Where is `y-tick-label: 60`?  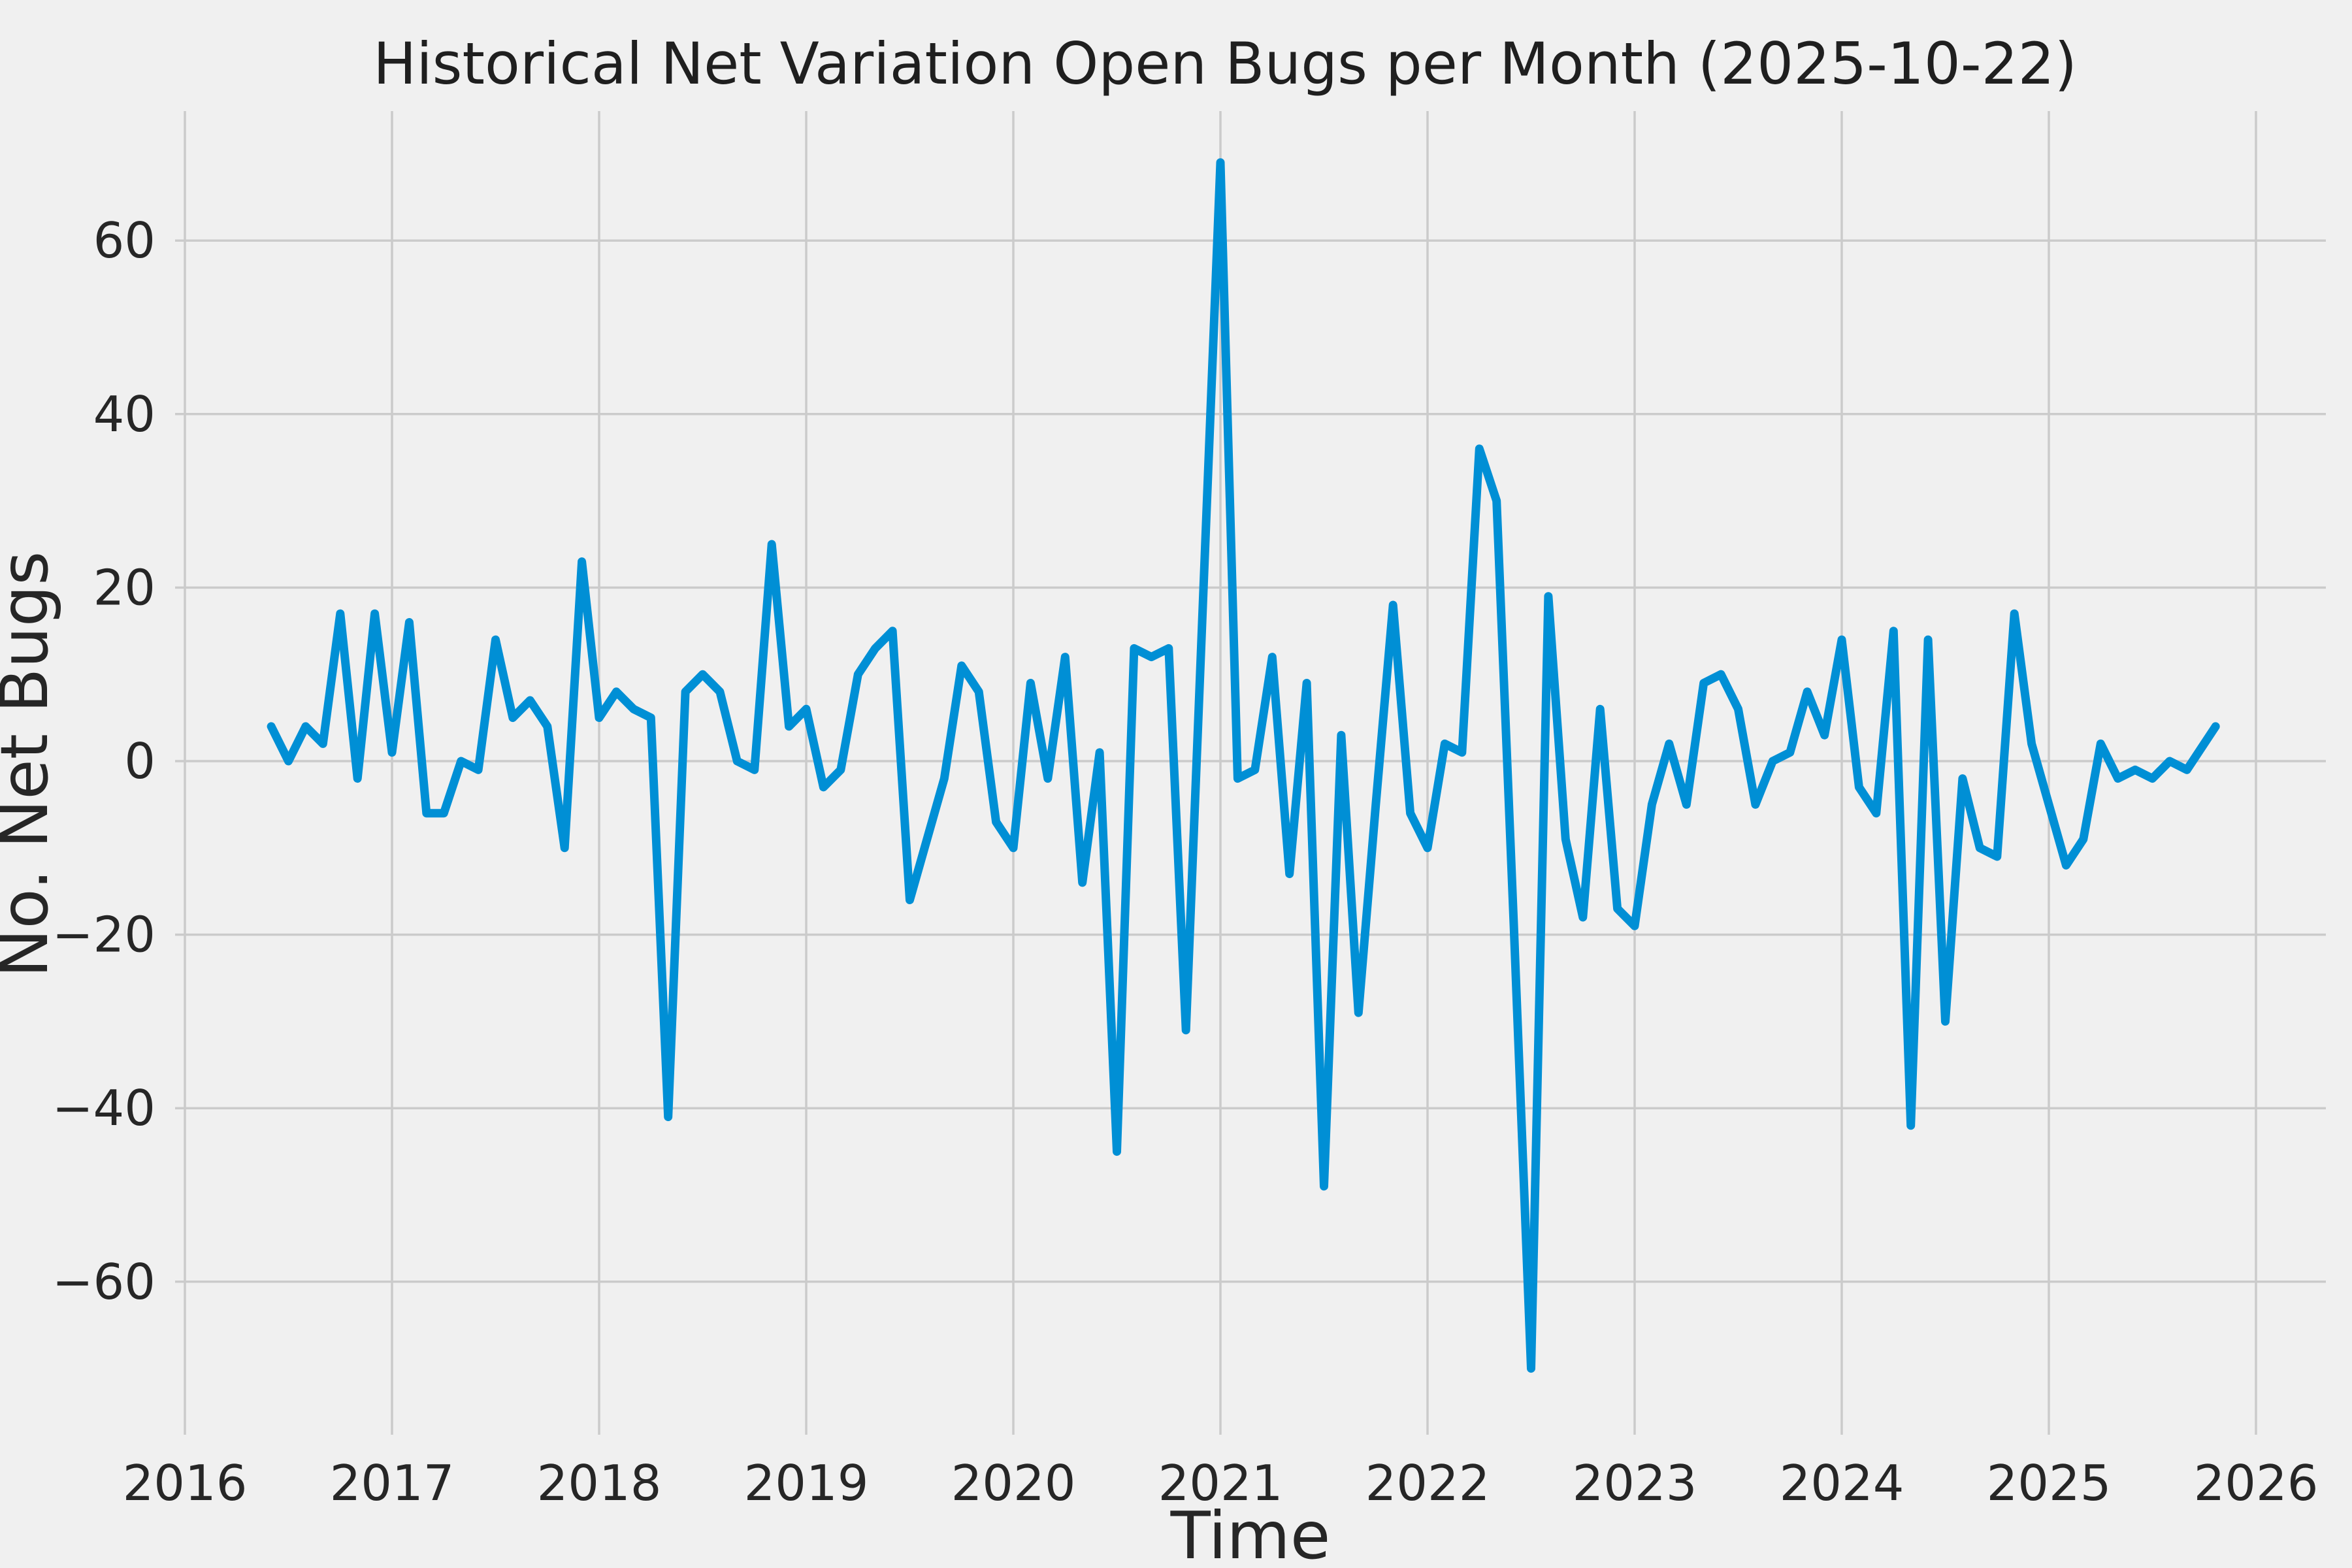
y-tick-label: 60 is located at coordinates (124, 240).